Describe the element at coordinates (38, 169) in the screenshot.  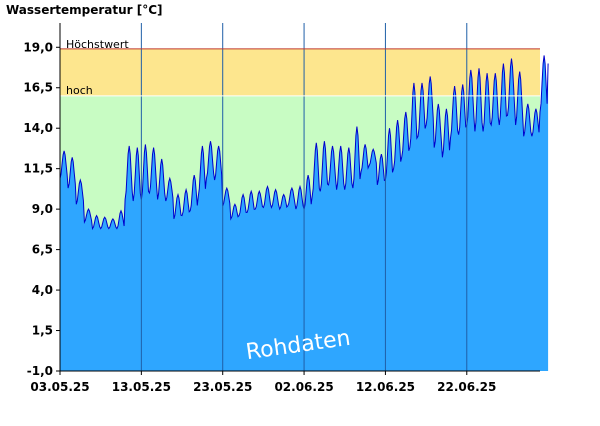
I see `y-tick-label-3: 11,5` at that location.